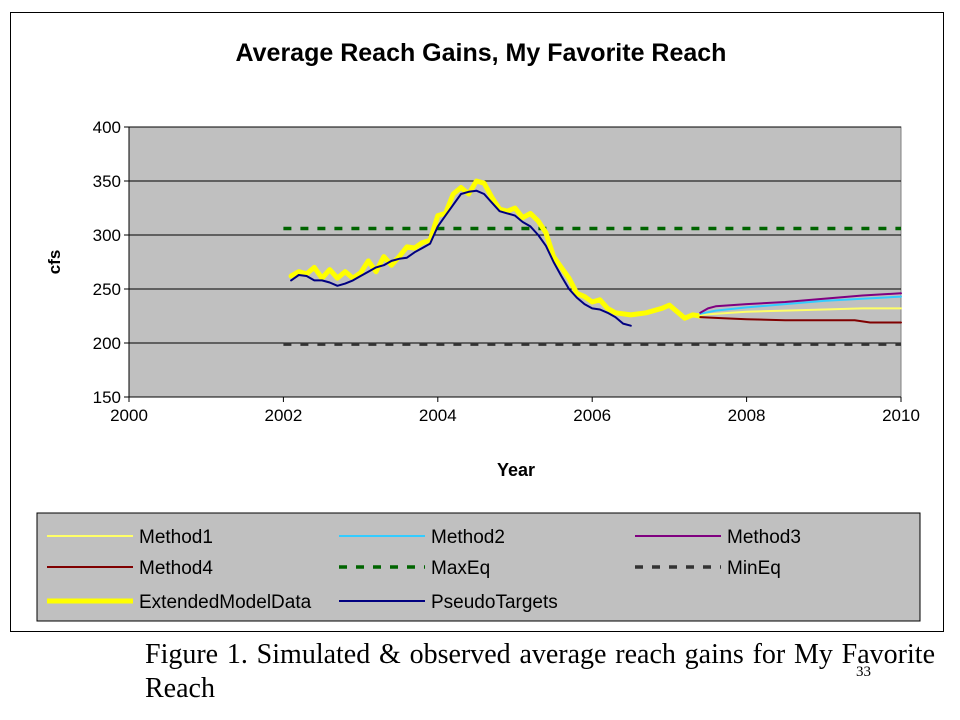  What do you see at coordinates (468, 537) in the screenshot?
I see `legend-label-method2: Method2` at bounding box center [468, 537].